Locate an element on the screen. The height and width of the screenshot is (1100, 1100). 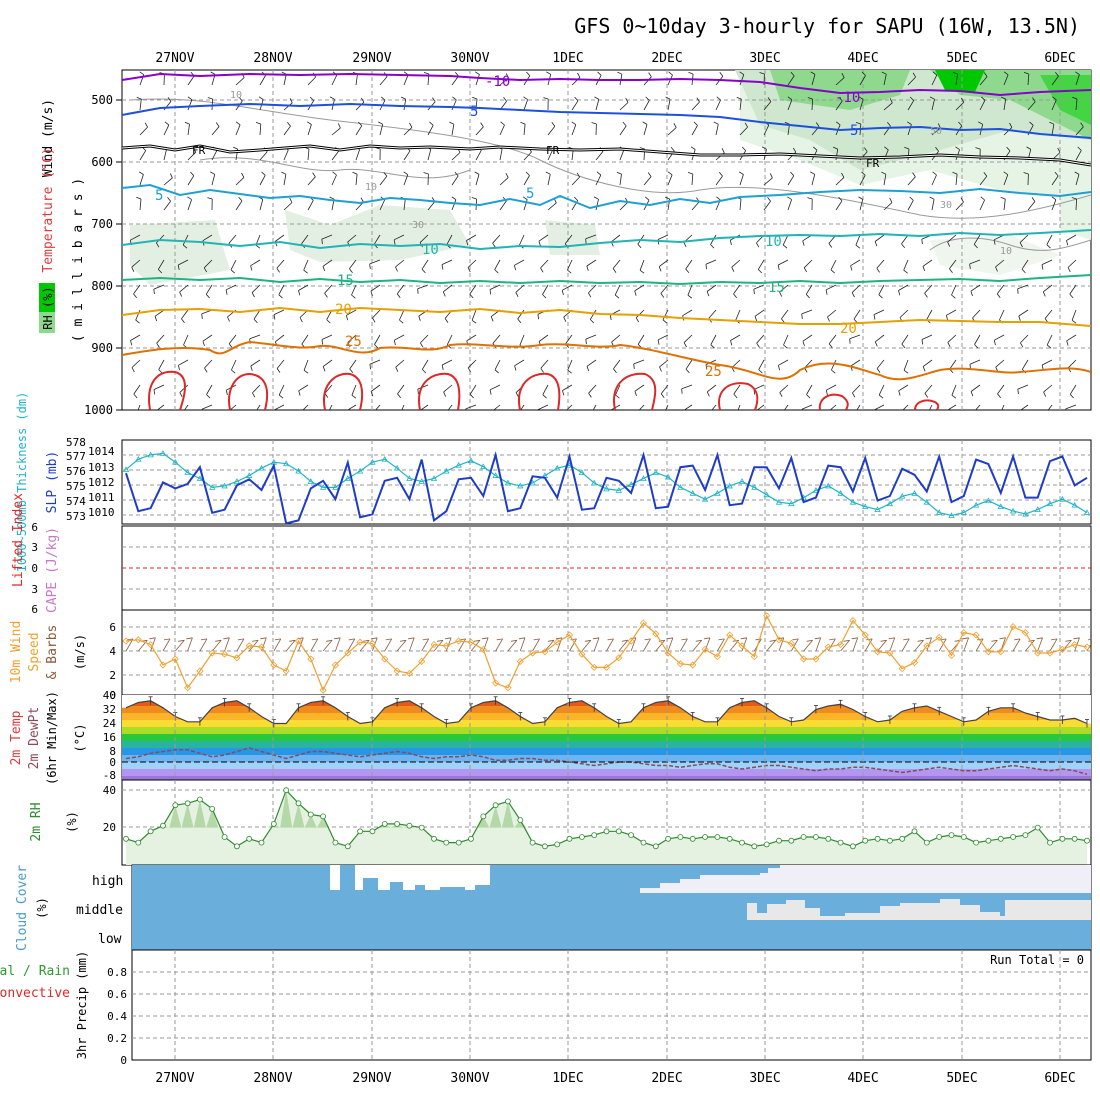
slp-tick-label: 1012 is located at coordinates (101, 482).